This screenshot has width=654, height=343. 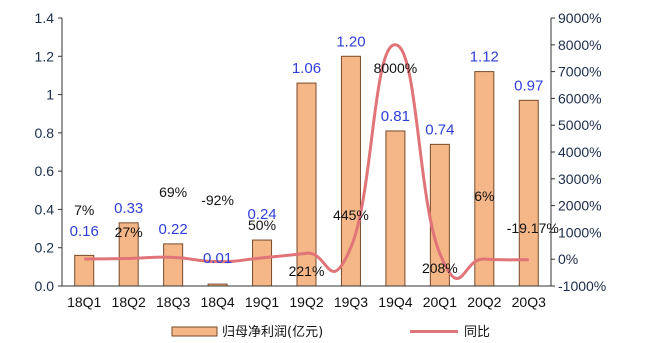 What do you see at coordinates (84, 302) in the screenshot?
I see `category-label: 18Q1` at bounding box center [84, 302].